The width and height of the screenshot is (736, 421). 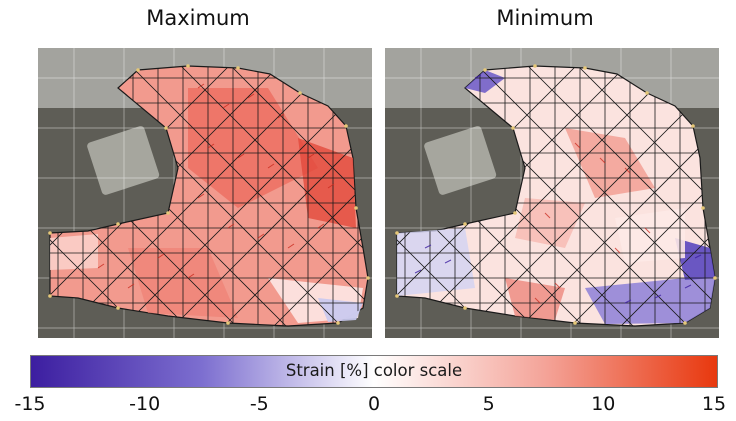 I want to click on color-scale-tick: 15, so click(x=714, y=404).